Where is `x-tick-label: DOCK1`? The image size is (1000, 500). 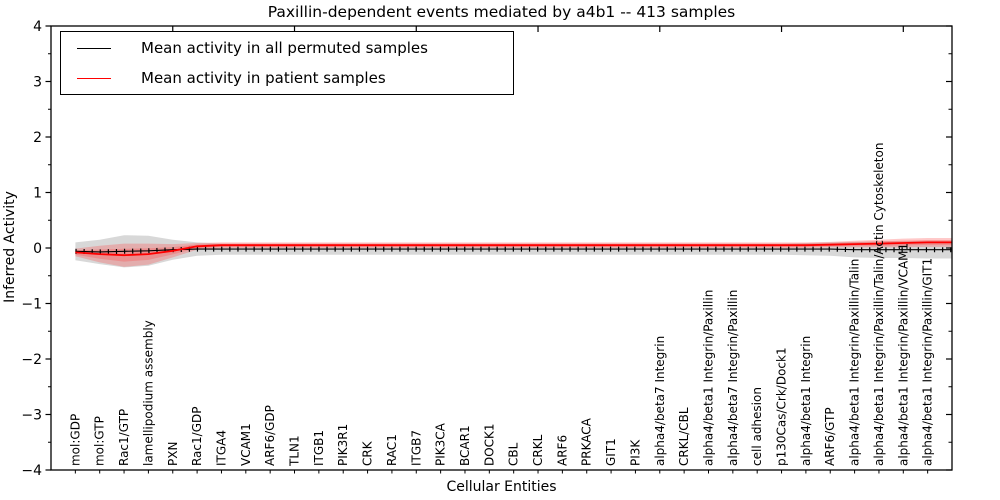
x-tick-label: DOCK1 is located at coordinates (489, 444).